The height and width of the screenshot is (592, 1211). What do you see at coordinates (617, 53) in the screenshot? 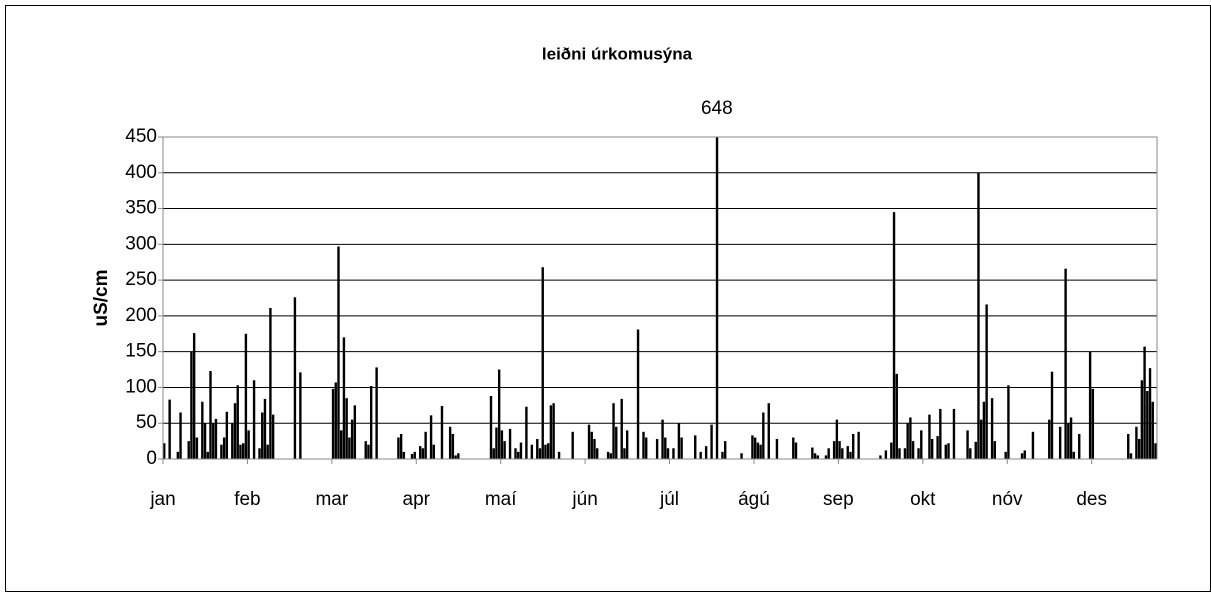
I see `chart-title: leiðni úrkomusýna` at bounding box center [617, 53].